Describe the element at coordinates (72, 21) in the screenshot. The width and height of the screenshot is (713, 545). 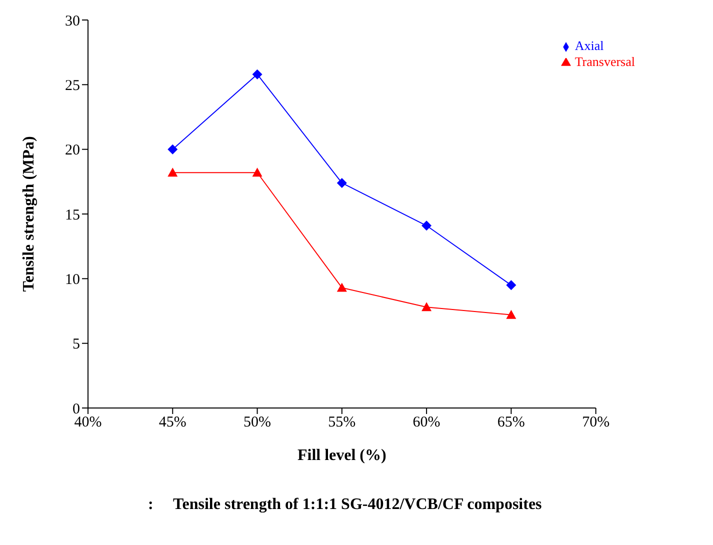
I see `y-tick-label: 30` at that location.